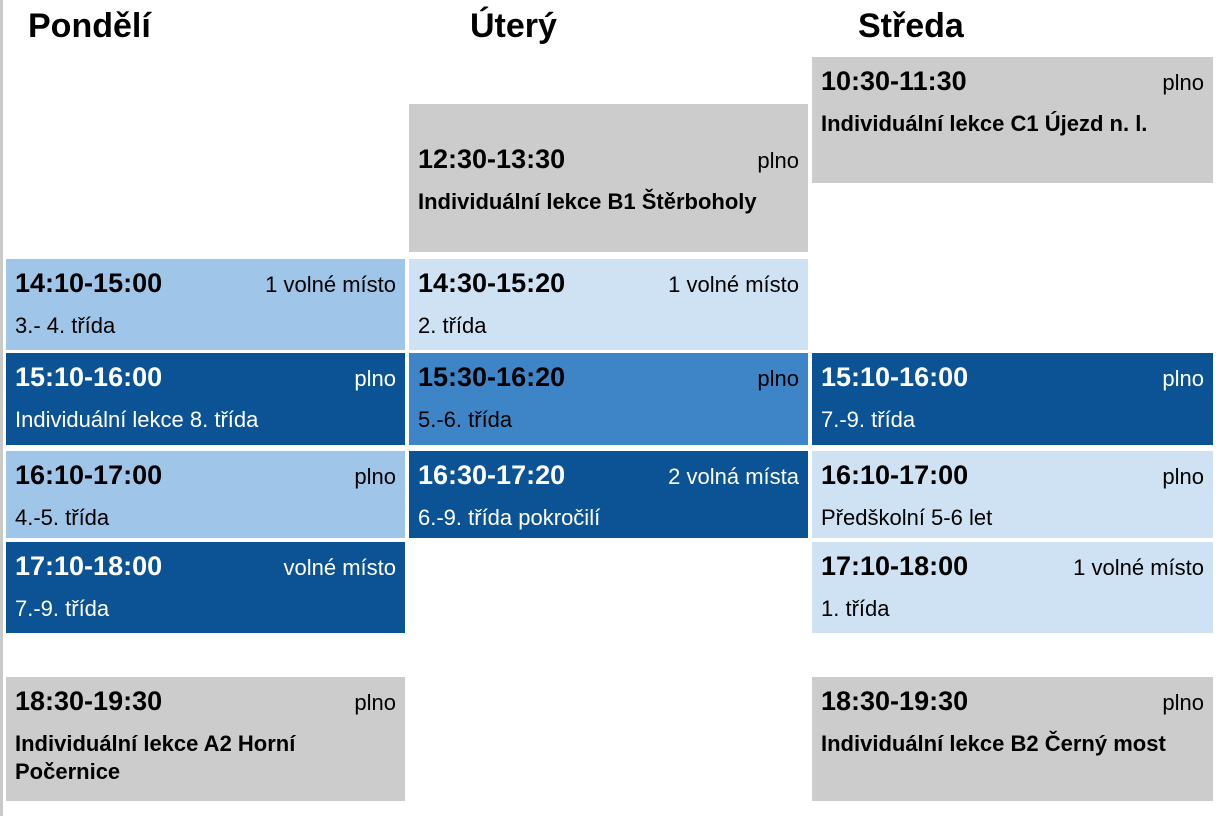 The image size is (1228, 816). I want to click on event-toprow: 17:10-18:00 volné místo, so click(205, 566).